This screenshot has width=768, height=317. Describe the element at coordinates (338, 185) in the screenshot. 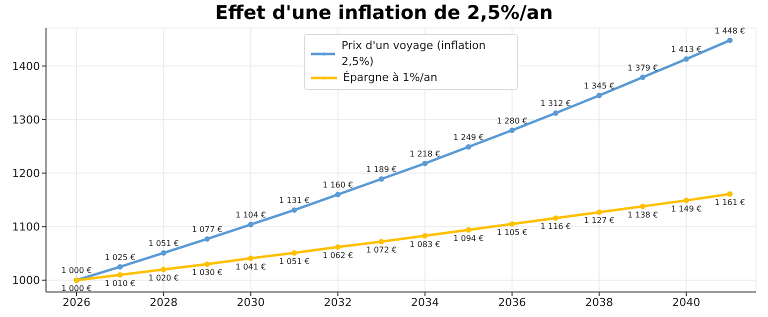

I see `data-label: 1 160 €` at that location.